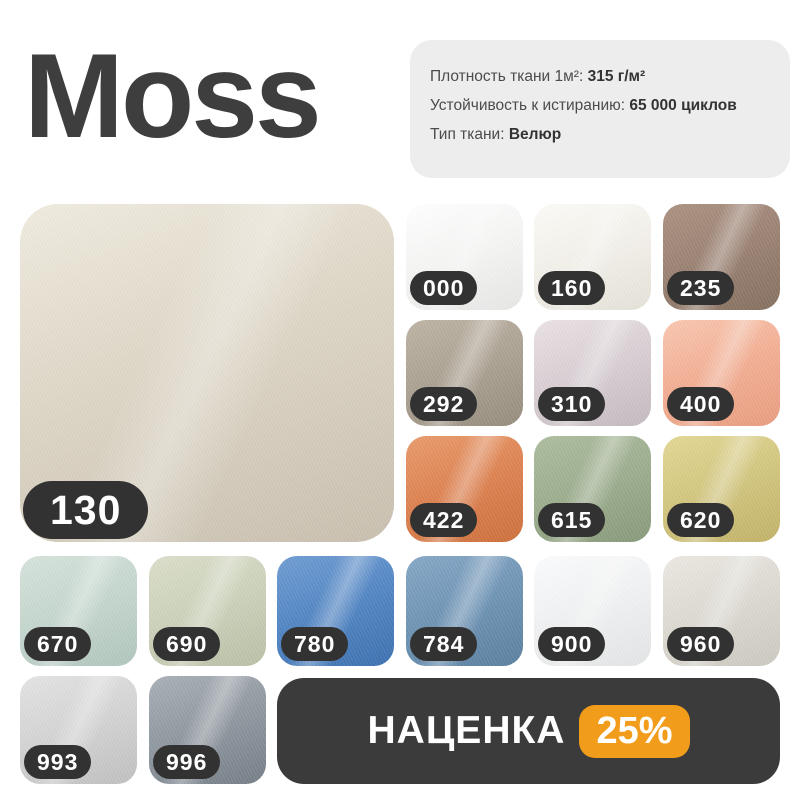 Image resolution: width=800 pixels, height=800 pixels. Describe the element at coordinates (535, 134) in the screenshot. I see `spec-type-value: Велюр` at that location.